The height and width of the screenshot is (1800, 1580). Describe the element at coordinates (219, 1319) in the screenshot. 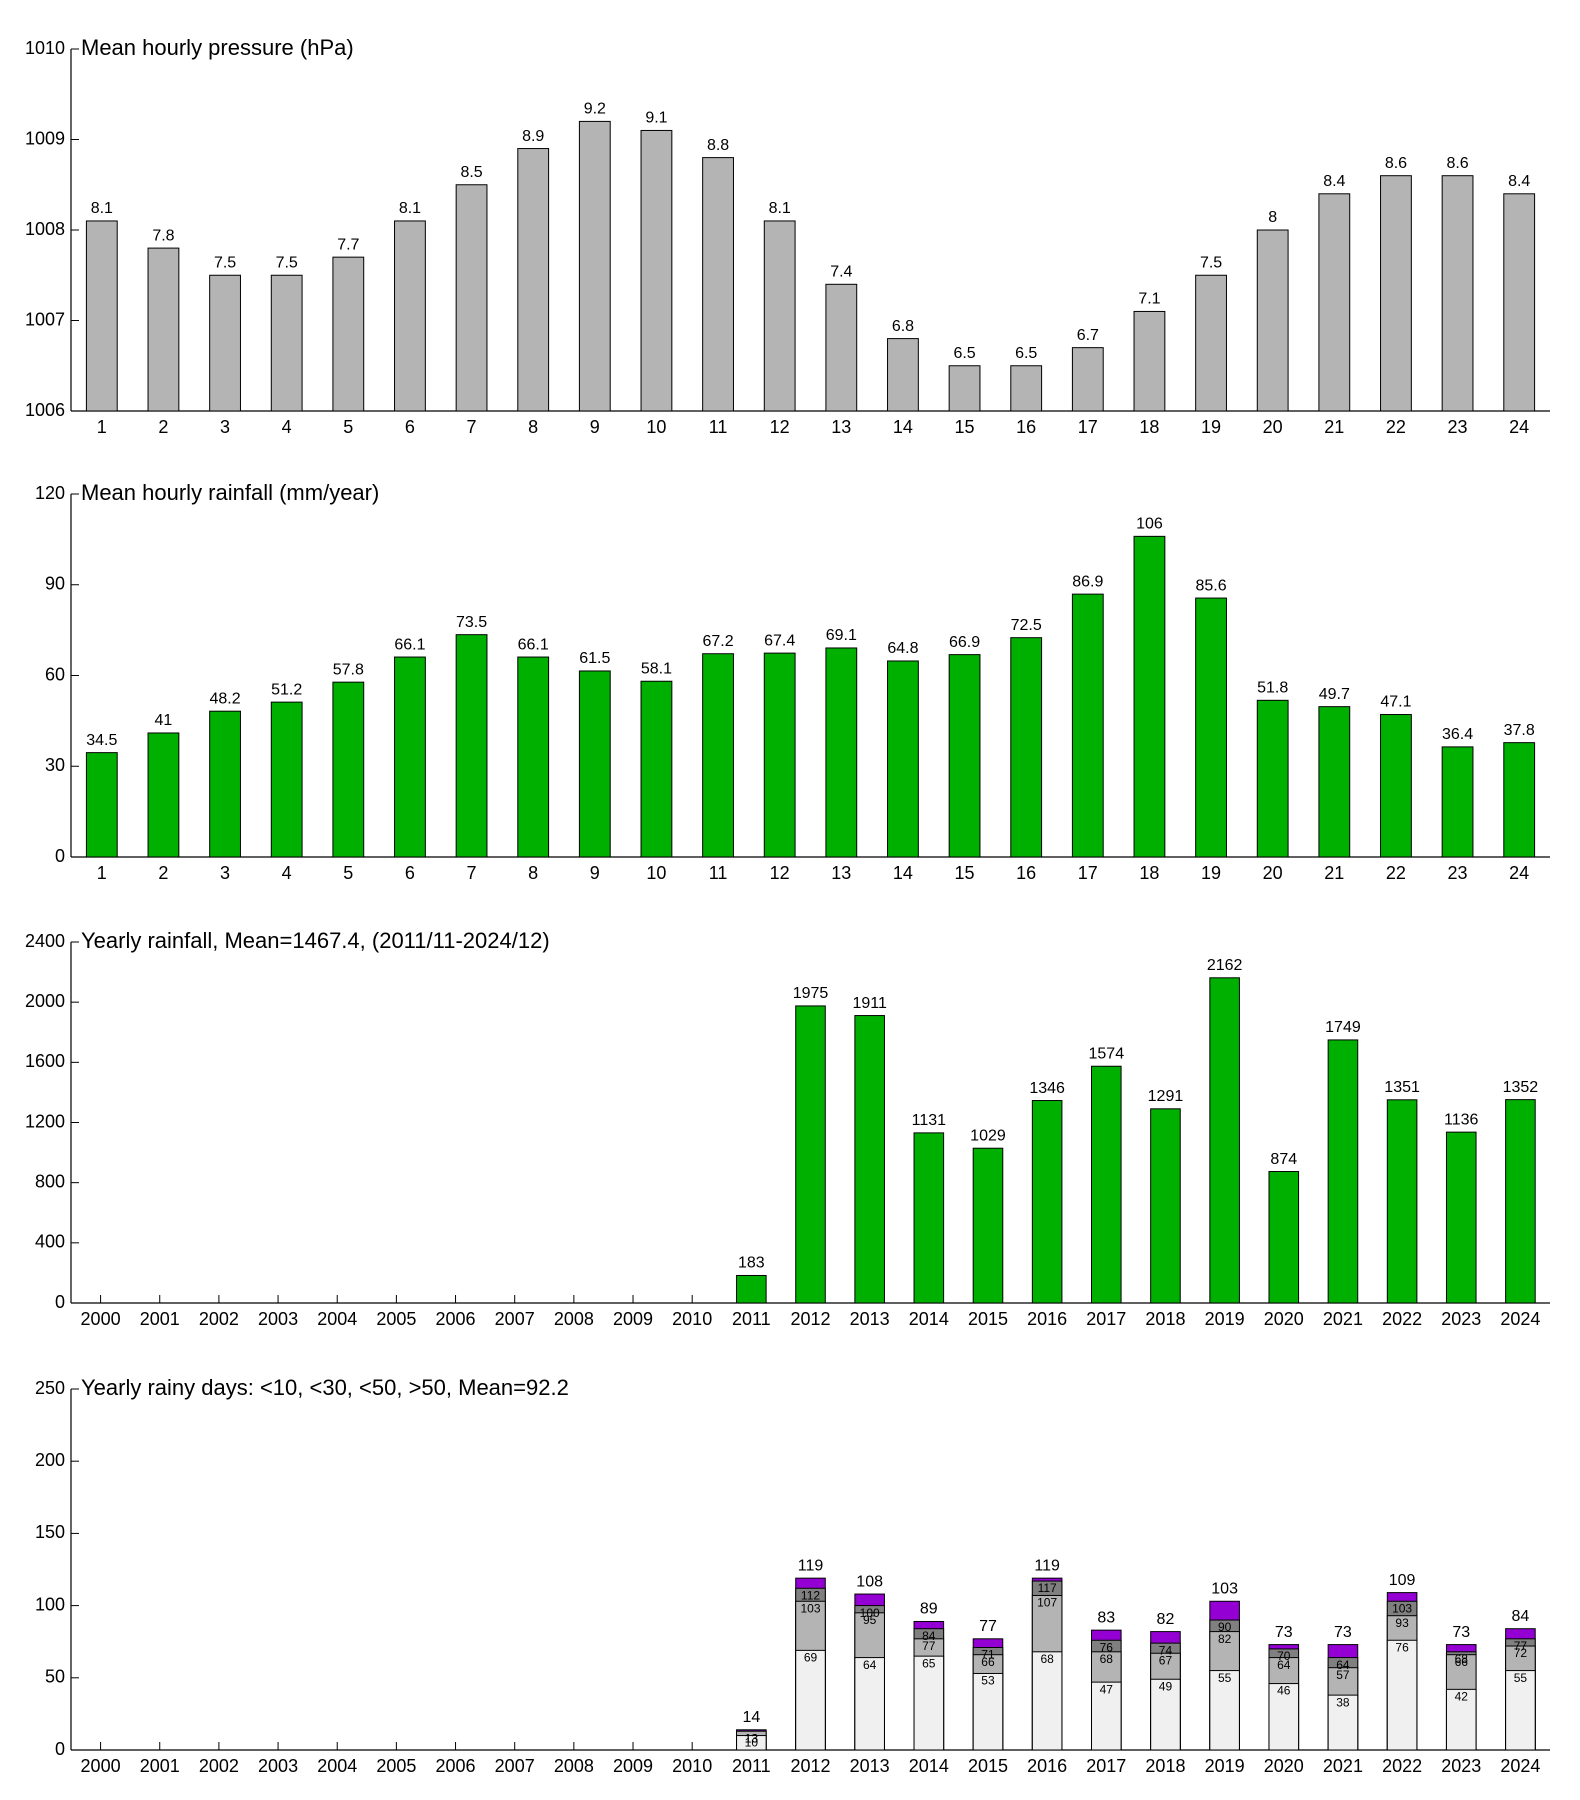

I see `x-tick-label: 2002` at that location.